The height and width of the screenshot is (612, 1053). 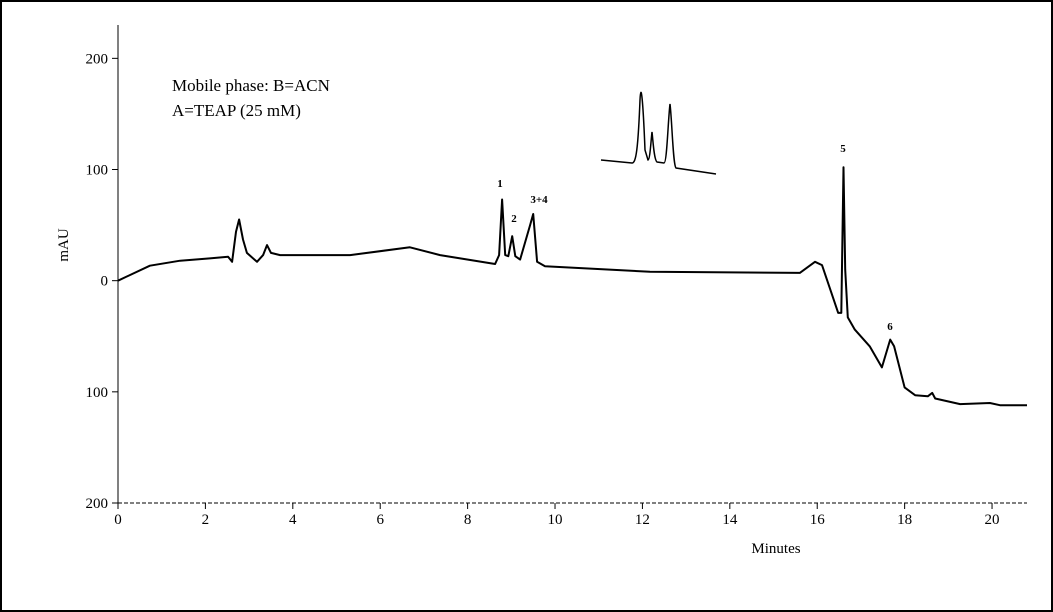 What do you see at coordinates (642, 520) in the screenshot?
I see `x-tick-label: 12` at bounding box center [642, 520].